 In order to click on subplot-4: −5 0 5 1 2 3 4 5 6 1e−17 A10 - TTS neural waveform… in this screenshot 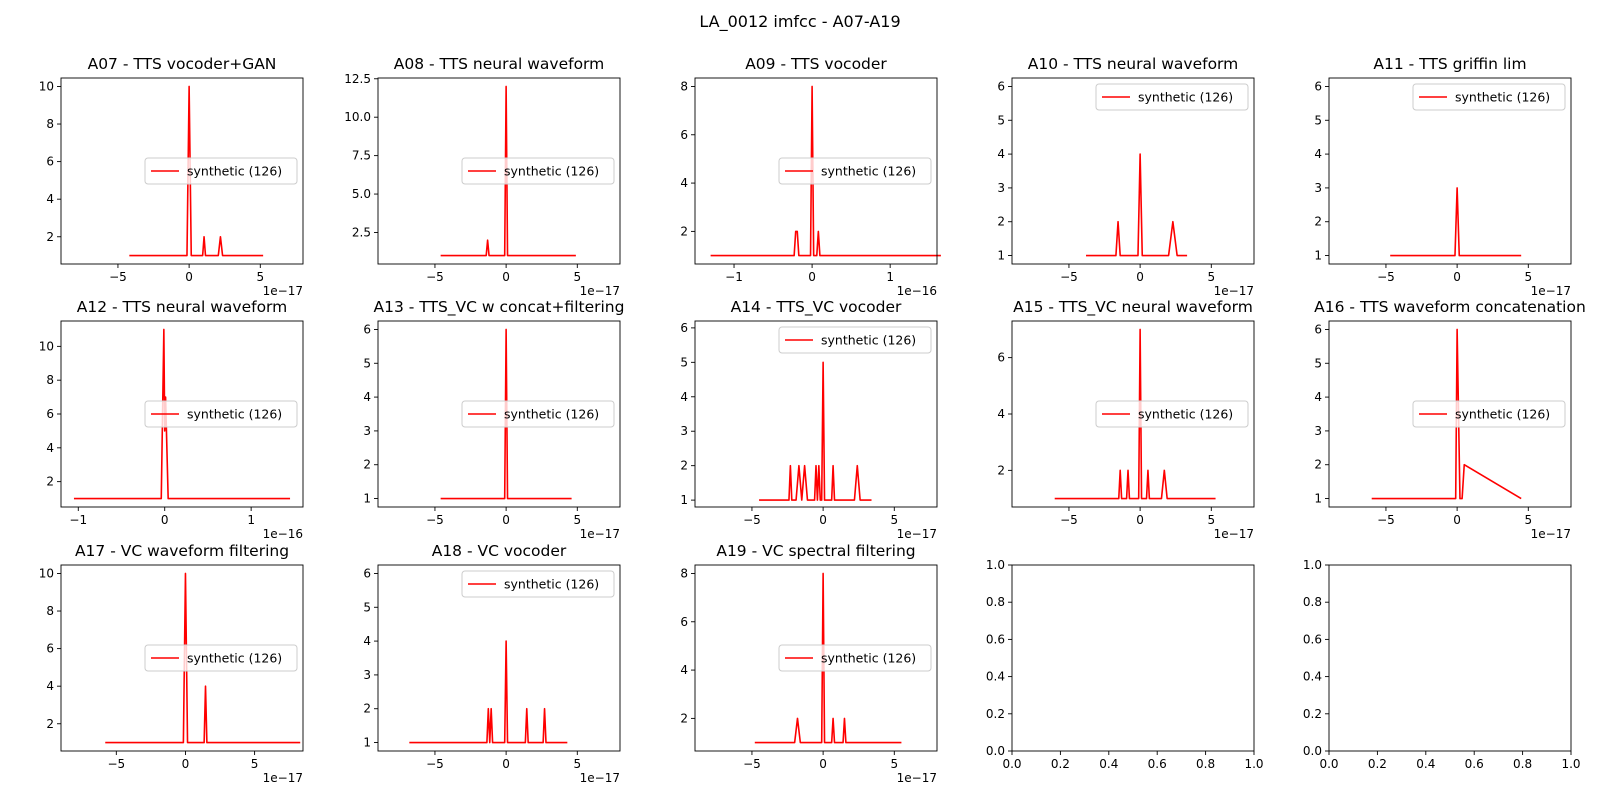, I will do `click(1126, 176)`.